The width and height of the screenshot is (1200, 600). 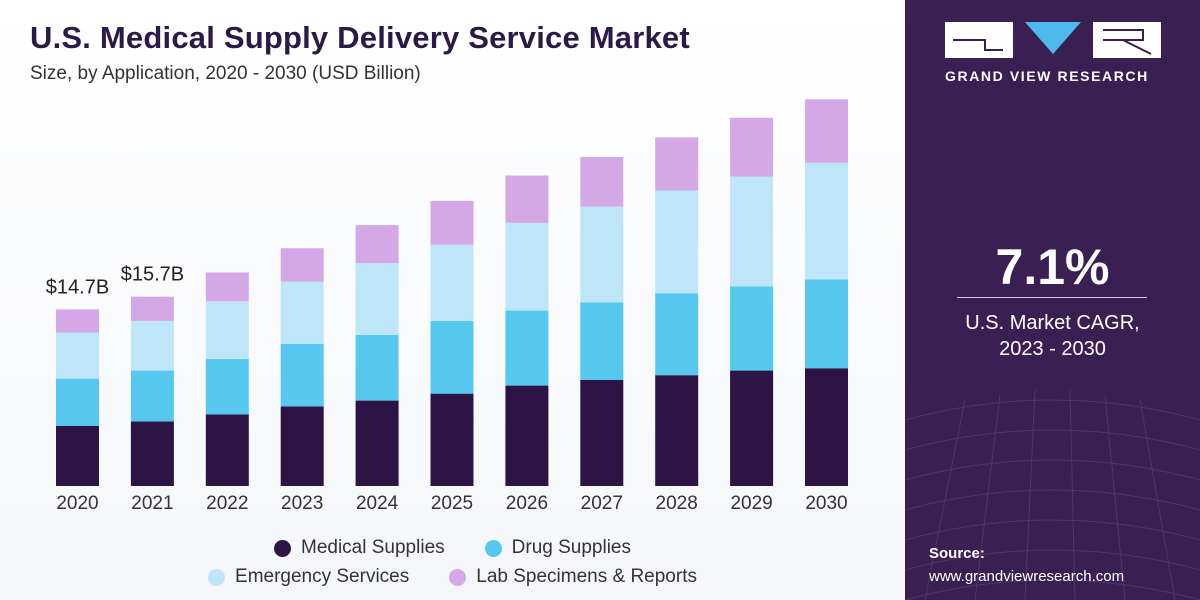 What do you see at coordinates (527, 503) in the screenshot?
I see `x-tick-label: 2026` at bounding box center [527, 503].